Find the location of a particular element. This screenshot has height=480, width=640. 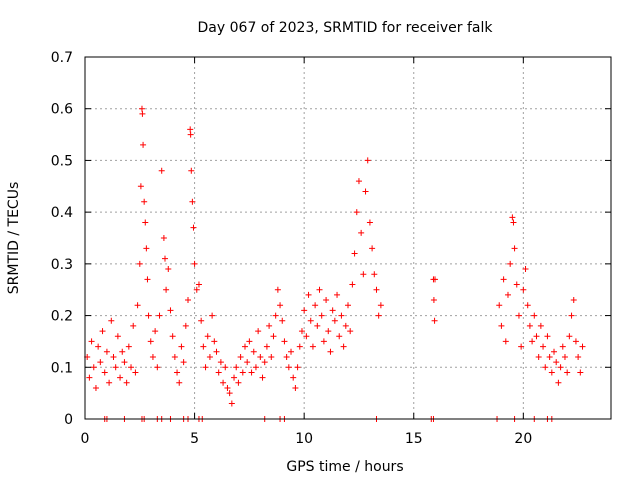

y-tick-label: 0 is located at coordinates (68, 420).